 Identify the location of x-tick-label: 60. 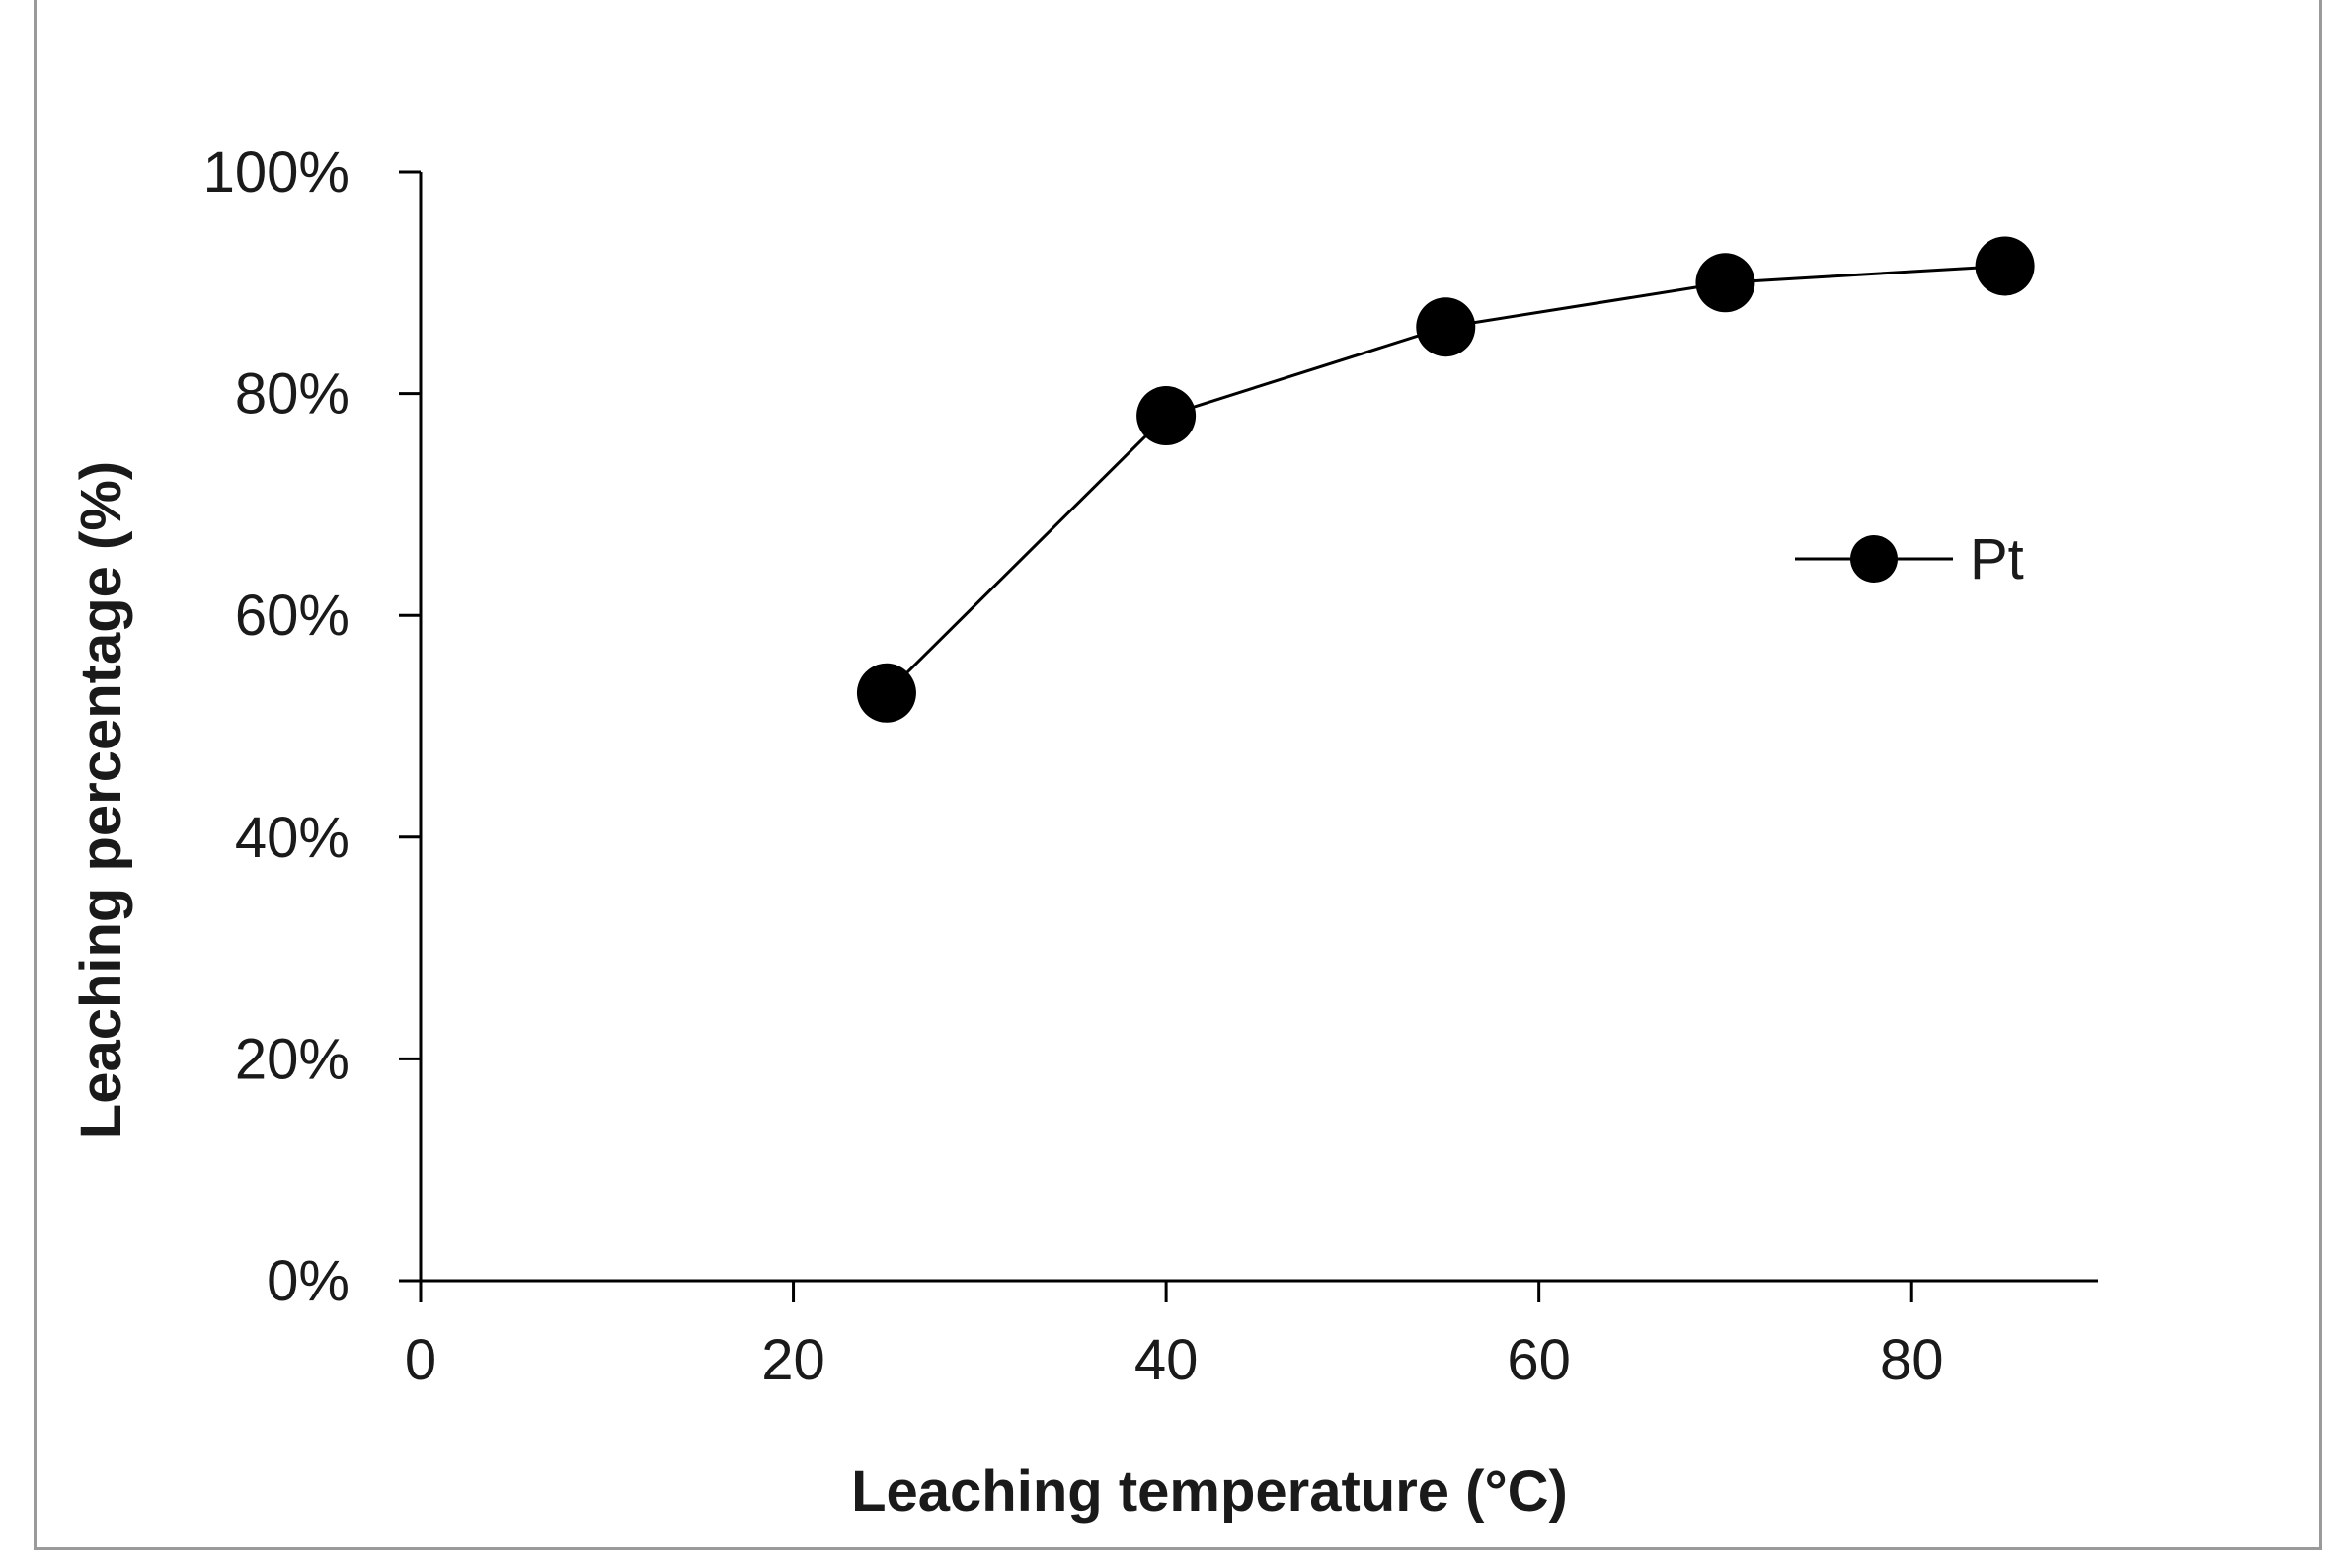
(1539, 1360).